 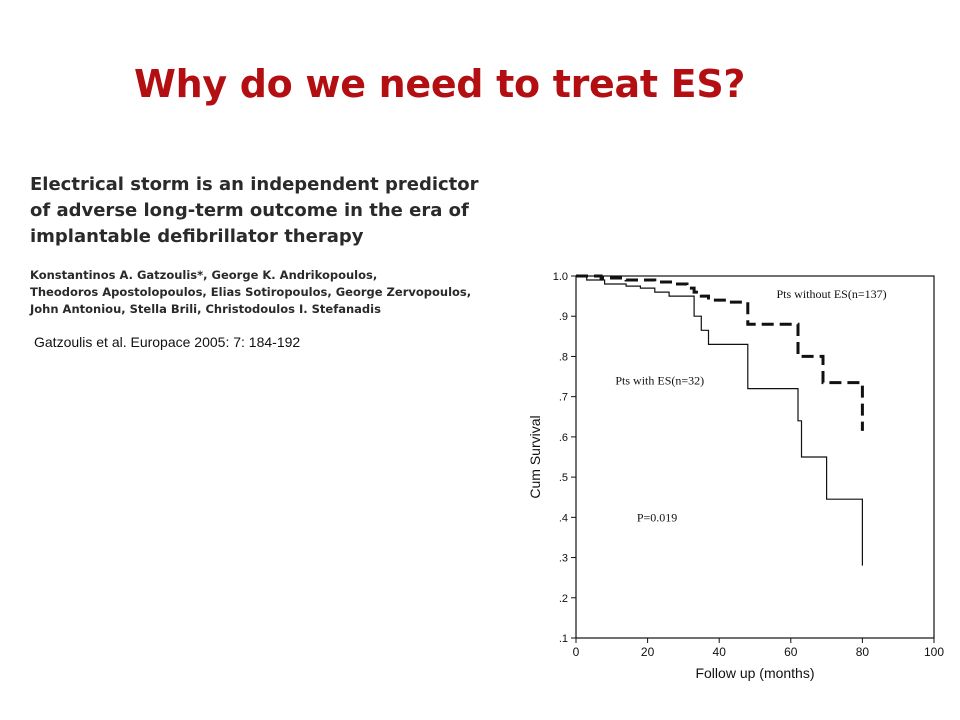 What do you see at coordinates (563, 518) in the screenshot?
I see `y-tick-label: .4` at bounding box center [563, 518].